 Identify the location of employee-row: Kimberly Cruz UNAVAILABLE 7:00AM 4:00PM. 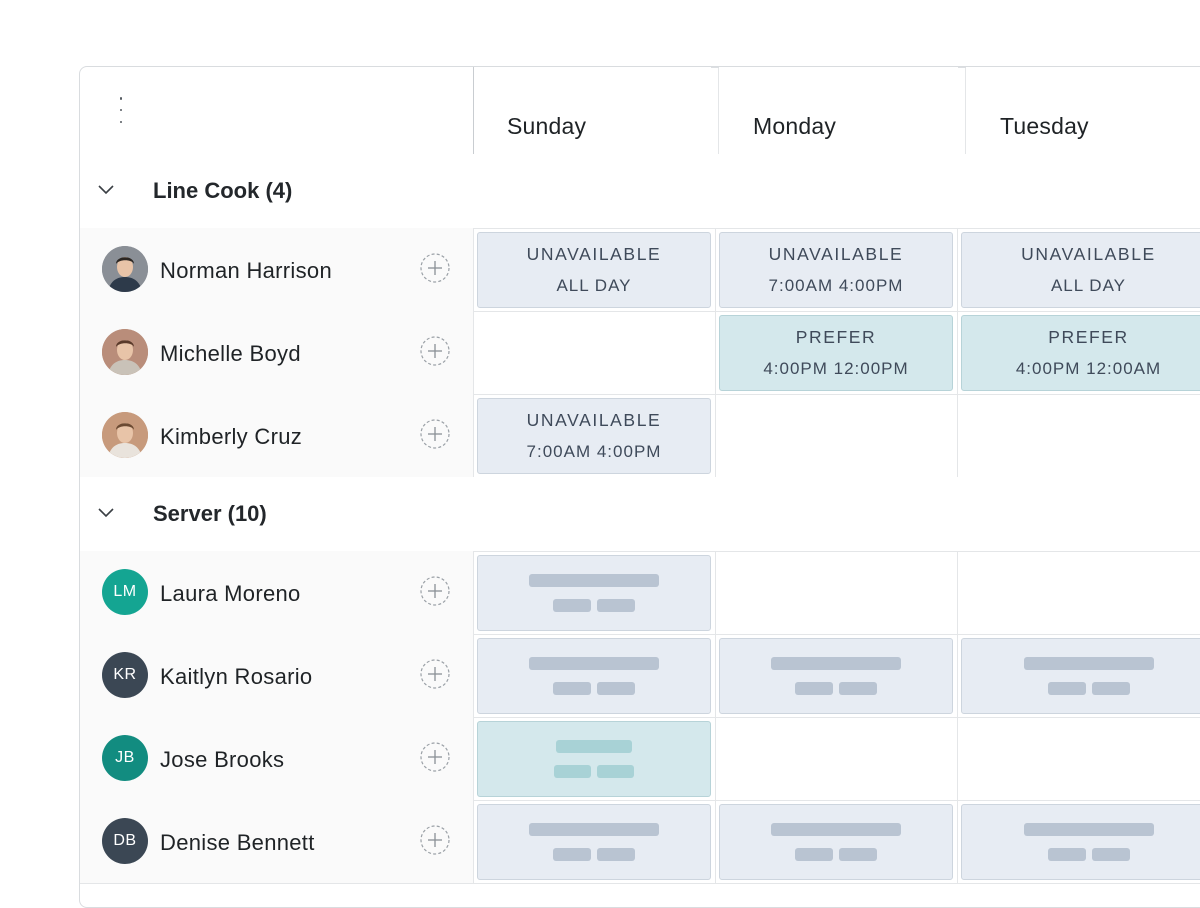
(640, 436).